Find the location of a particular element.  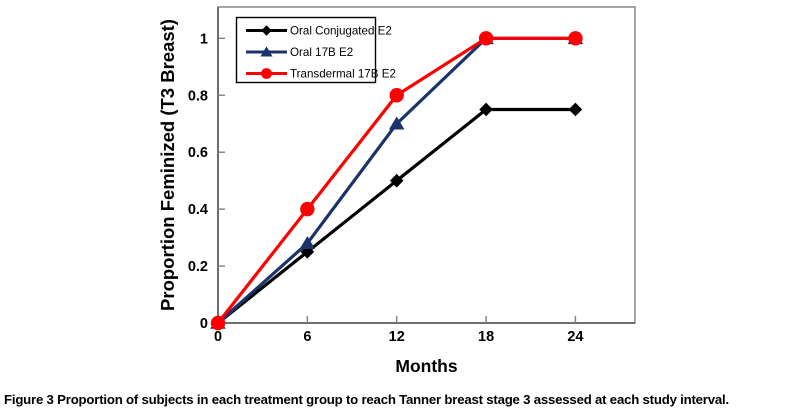

x-tick-label: 18 is located at coordinates (486, 337).